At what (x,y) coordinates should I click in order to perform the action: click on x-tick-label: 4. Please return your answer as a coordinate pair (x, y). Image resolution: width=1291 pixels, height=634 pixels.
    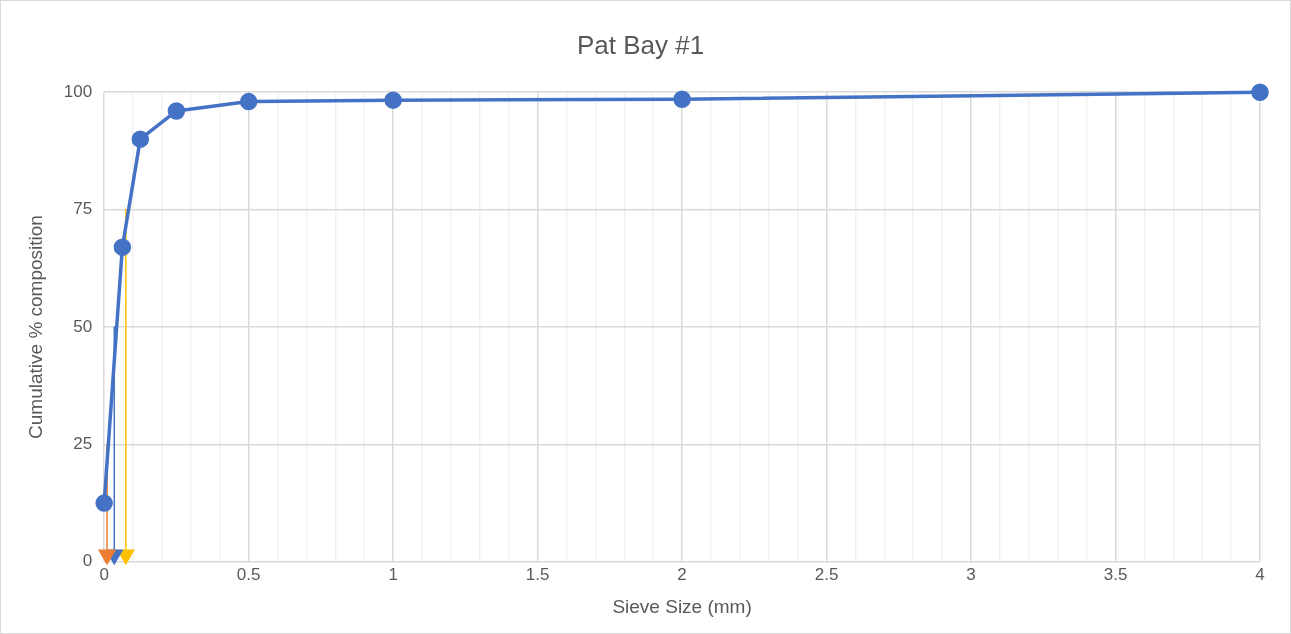
    Looking at the image, I should click on (1260, 574).